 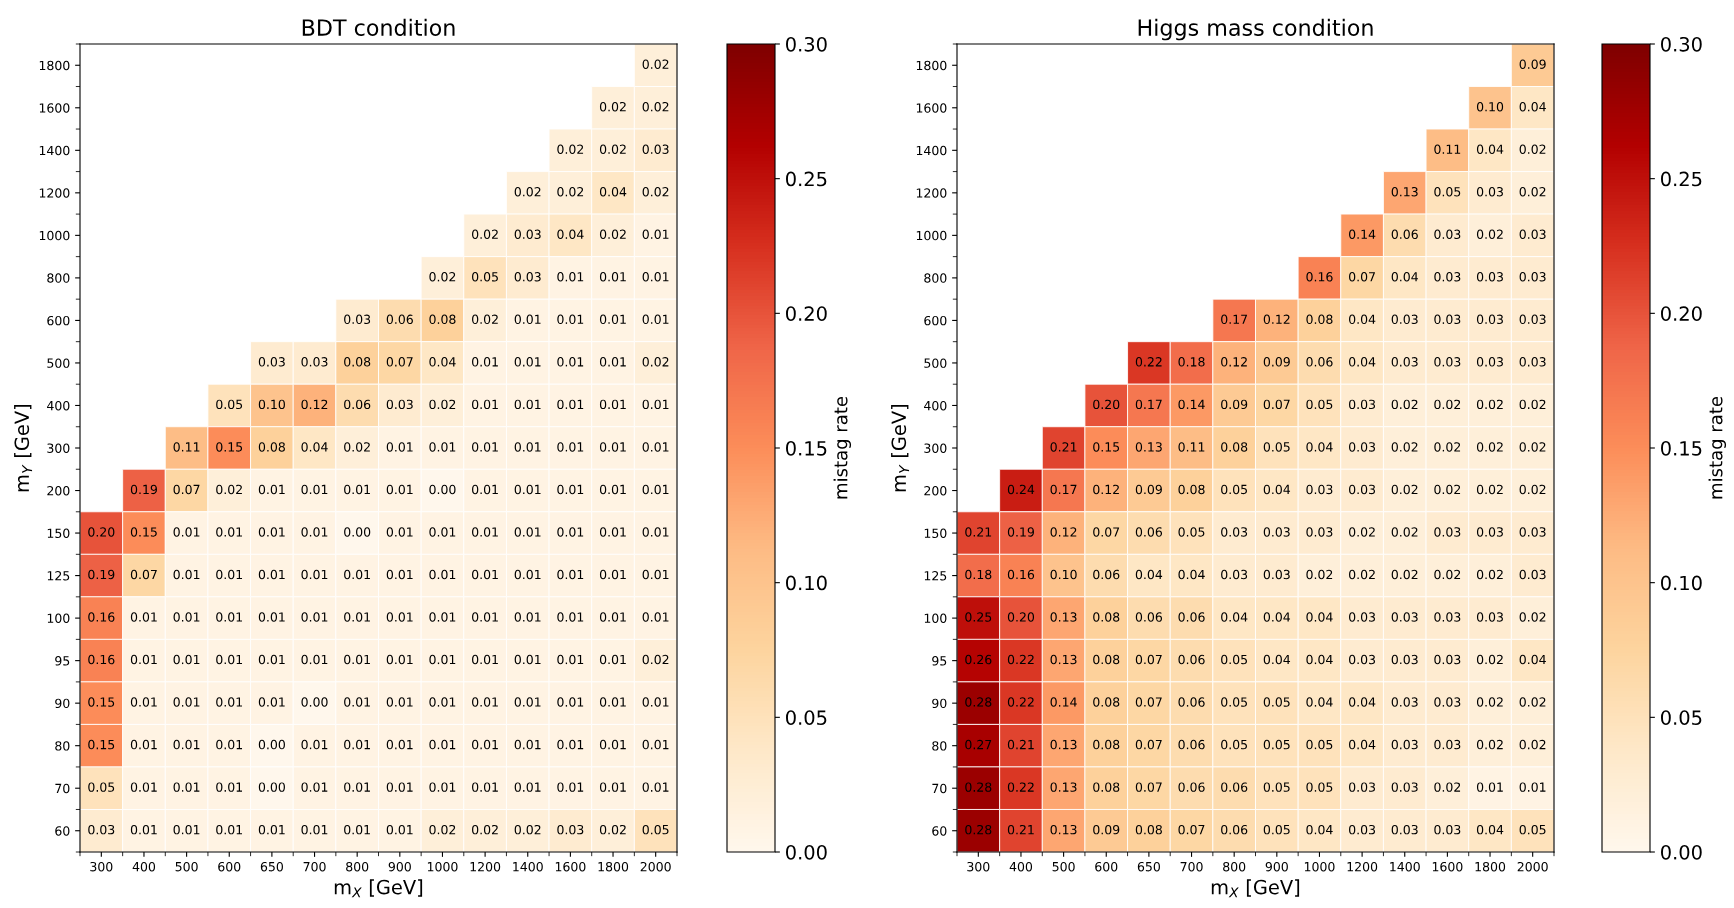 What do you see at coordinates (978, 787) in the screenshot?
I see `data-label: 0.28` at bounding box center [978, 787].